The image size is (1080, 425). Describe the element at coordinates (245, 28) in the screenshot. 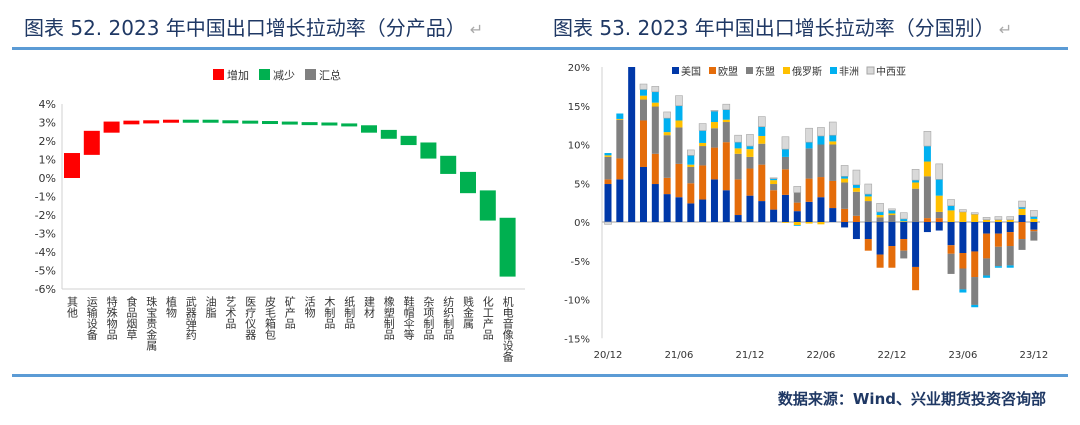

I see `left-title-text: 图表 52. 2023 年中国出口增长拉动率（分产品）` at that location.